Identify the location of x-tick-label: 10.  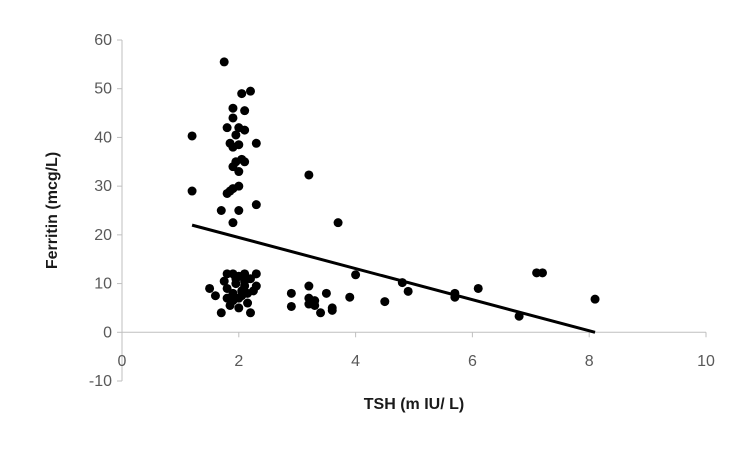
(706, 361).